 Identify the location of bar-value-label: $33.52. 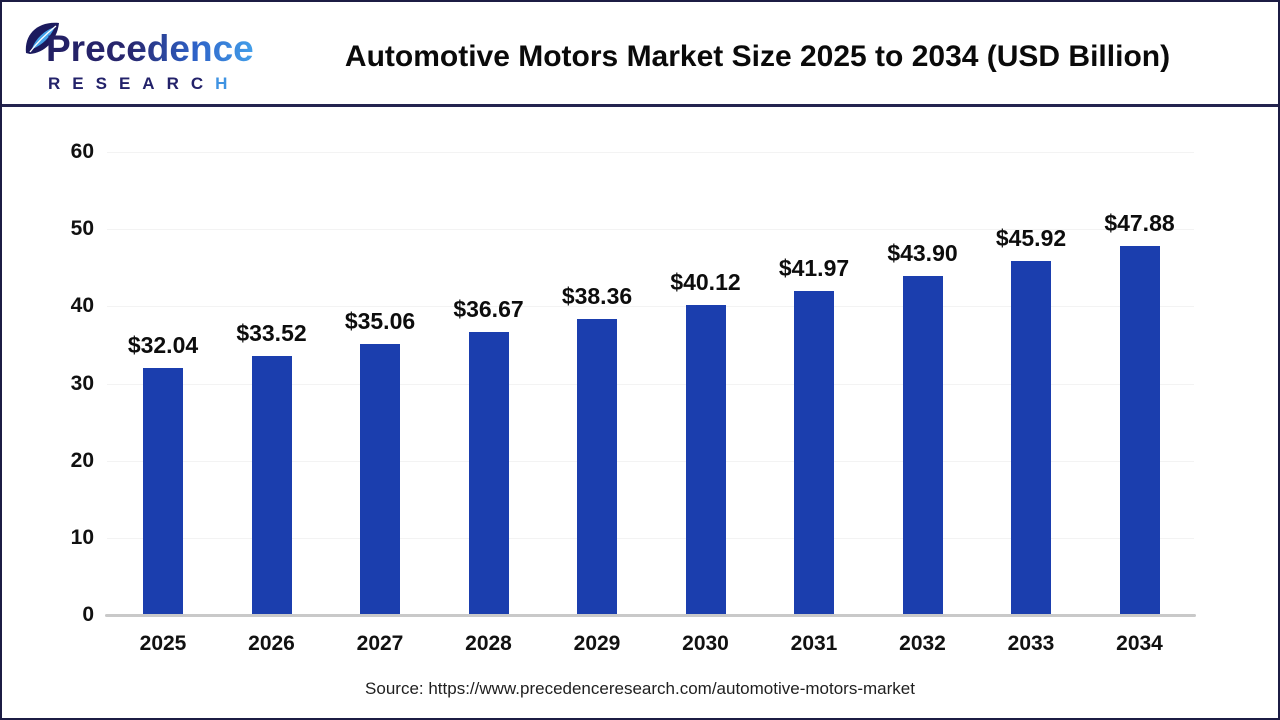
(271, 333).